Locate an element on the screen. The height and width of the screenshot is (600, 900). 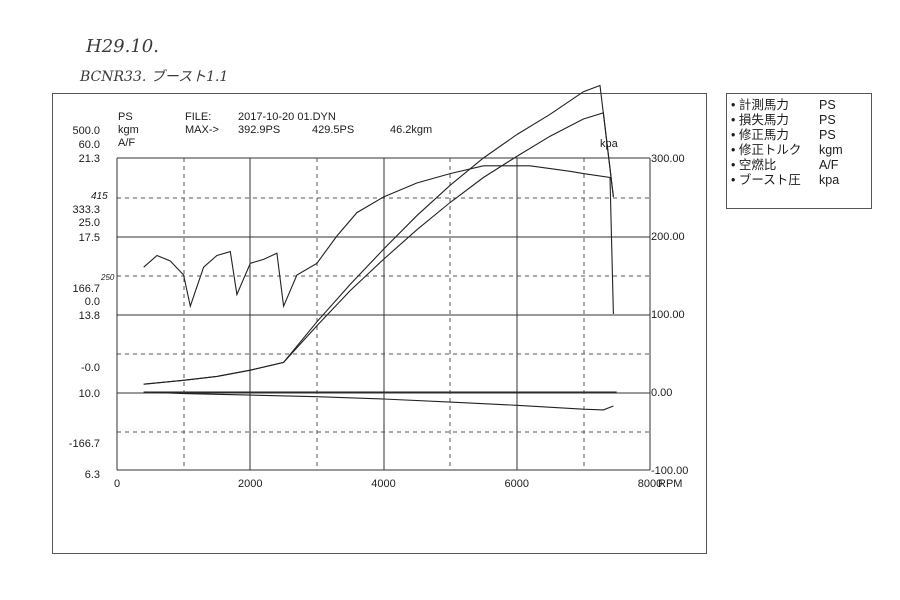
file-name: 2017-10-20 01.DYN is located at coordinates (287, 117).